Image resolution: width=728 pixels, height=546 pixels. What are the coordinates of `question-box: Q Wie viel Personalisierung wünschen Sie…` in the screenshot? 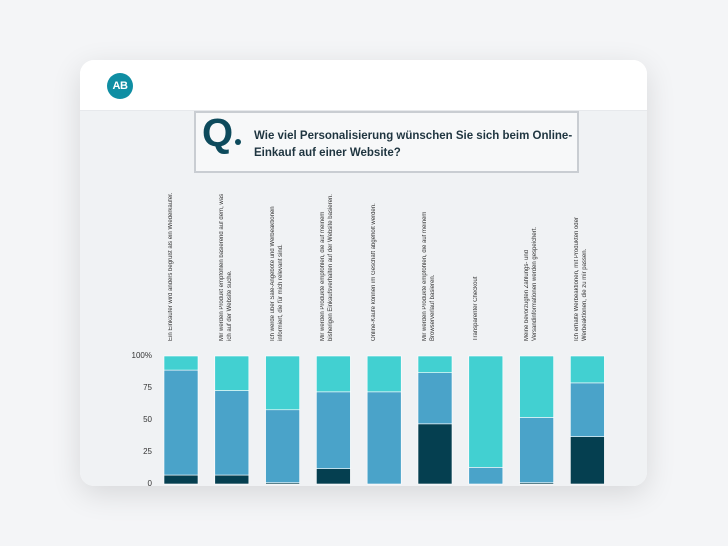 It's located at (386, 142).